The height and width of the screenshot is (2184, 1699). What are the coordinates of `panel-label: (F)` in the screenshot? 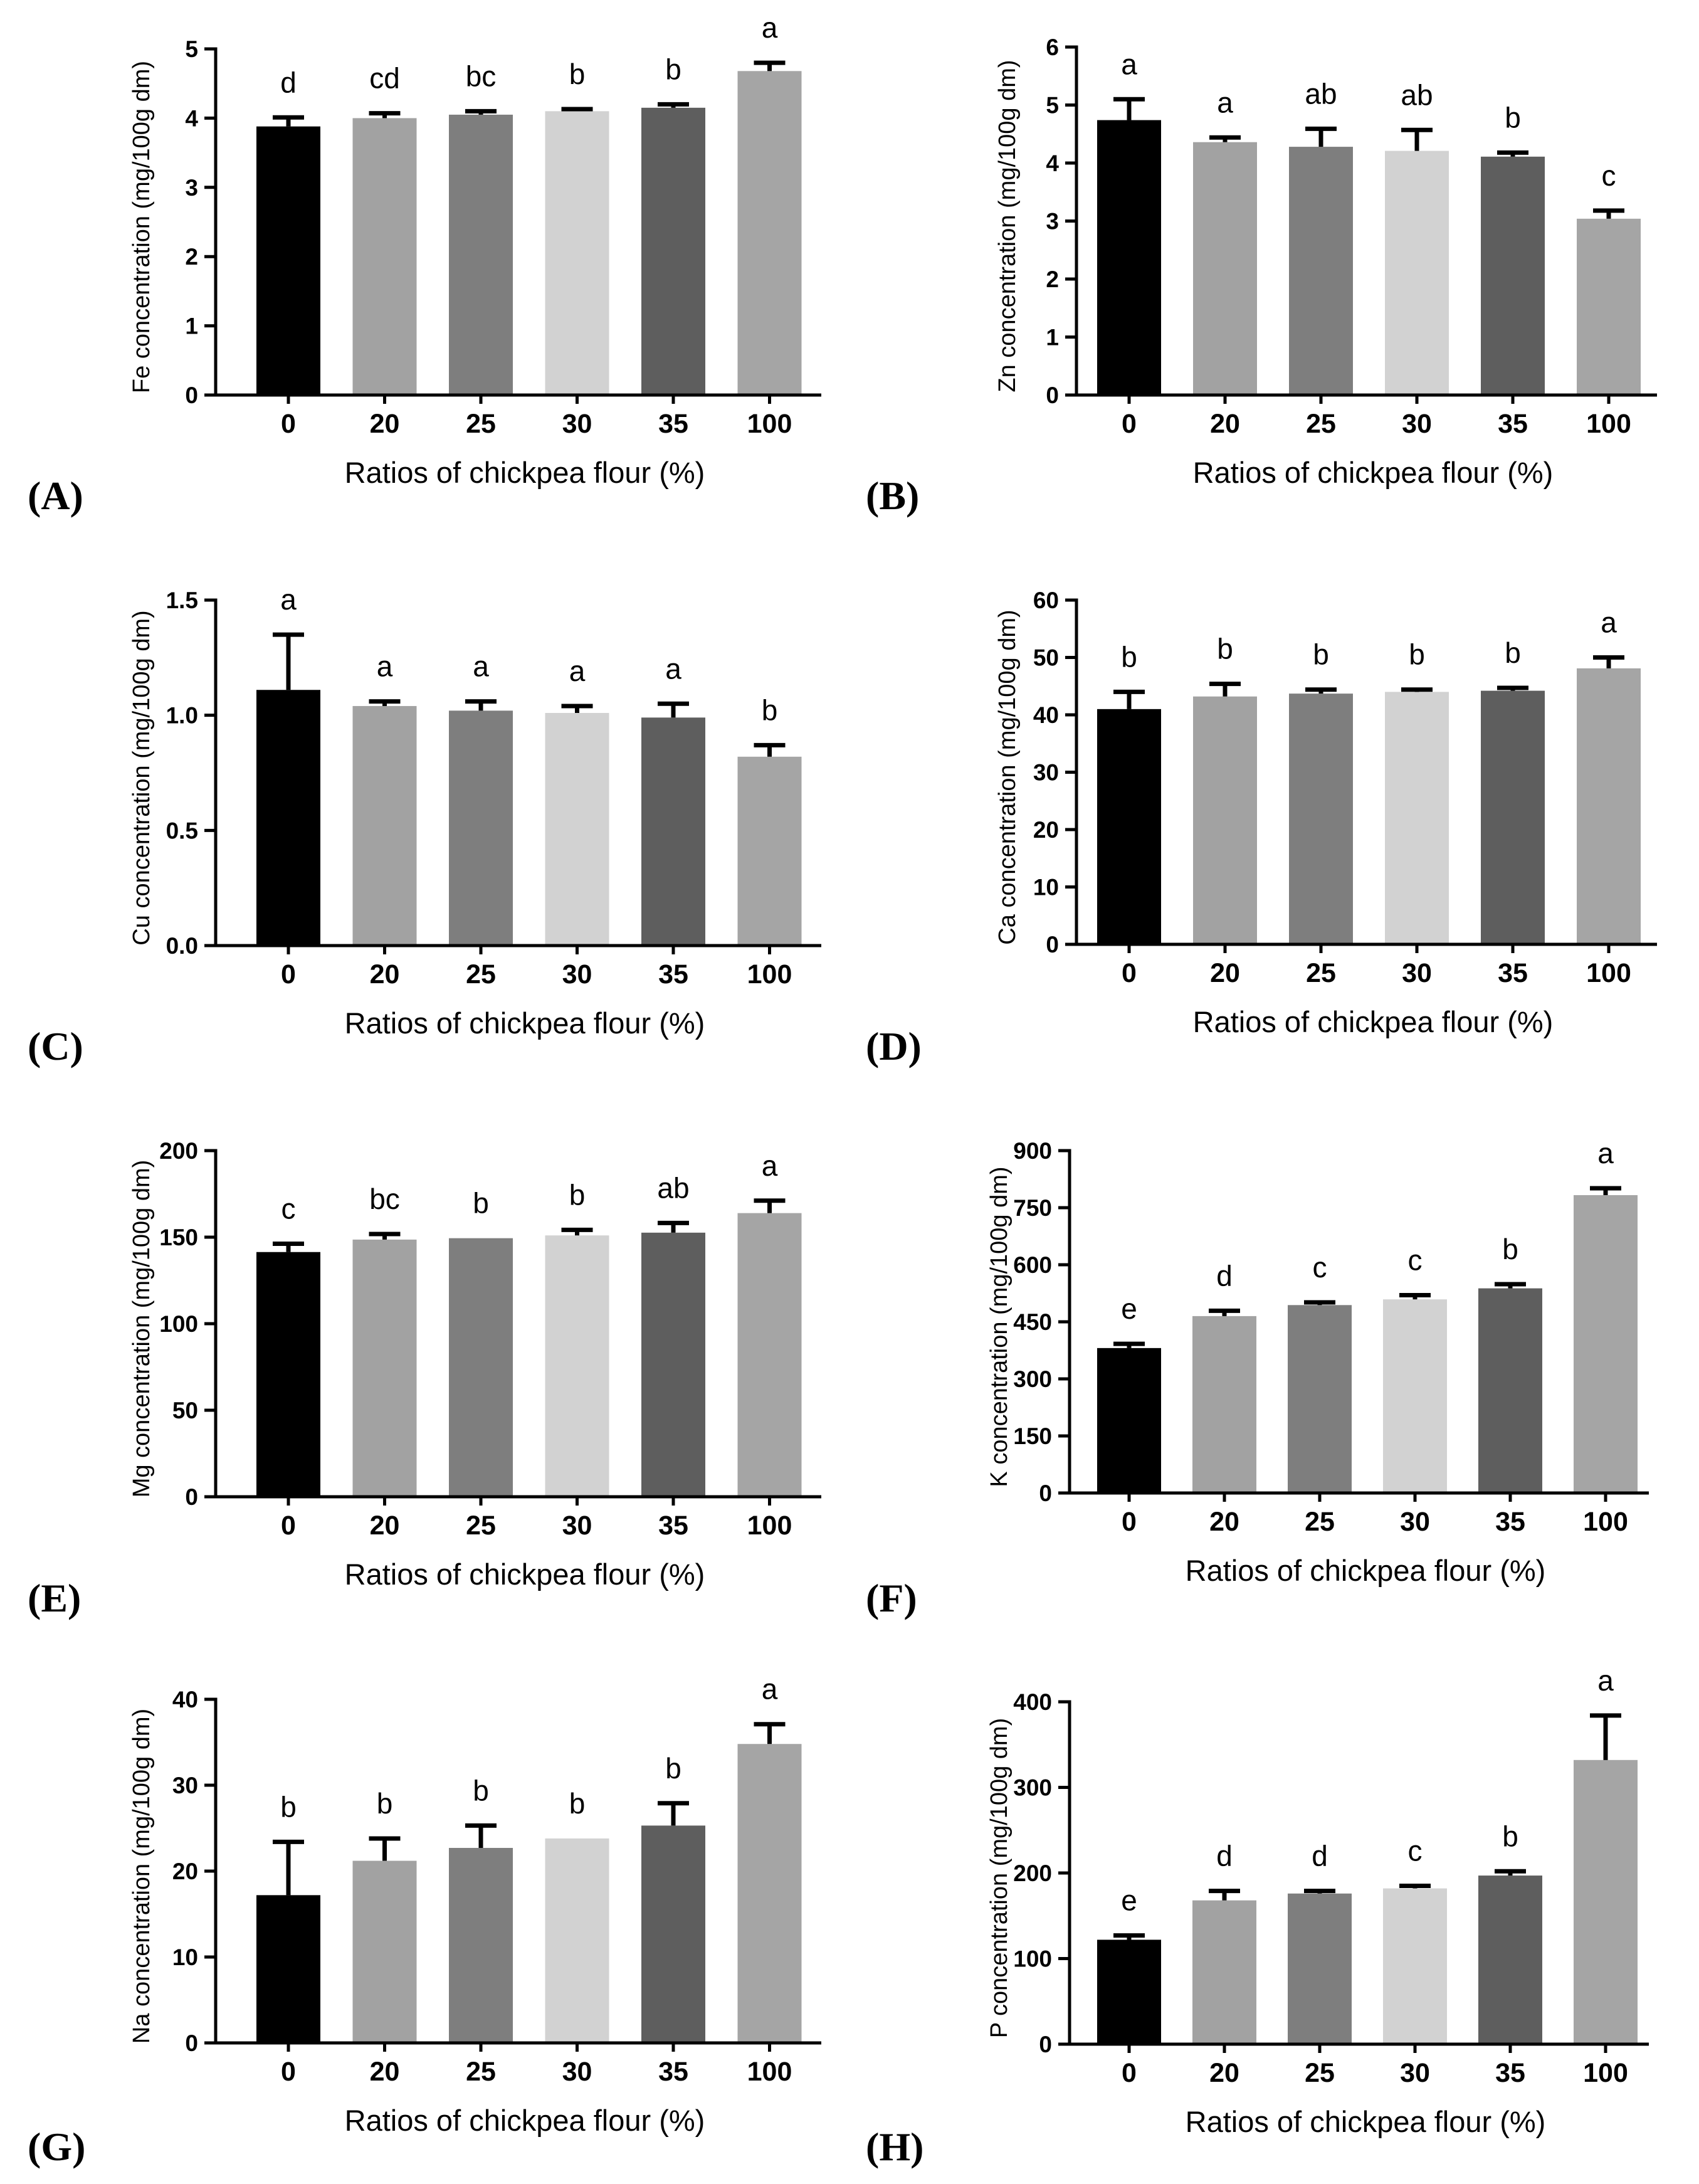 It's located at (891, 1598).